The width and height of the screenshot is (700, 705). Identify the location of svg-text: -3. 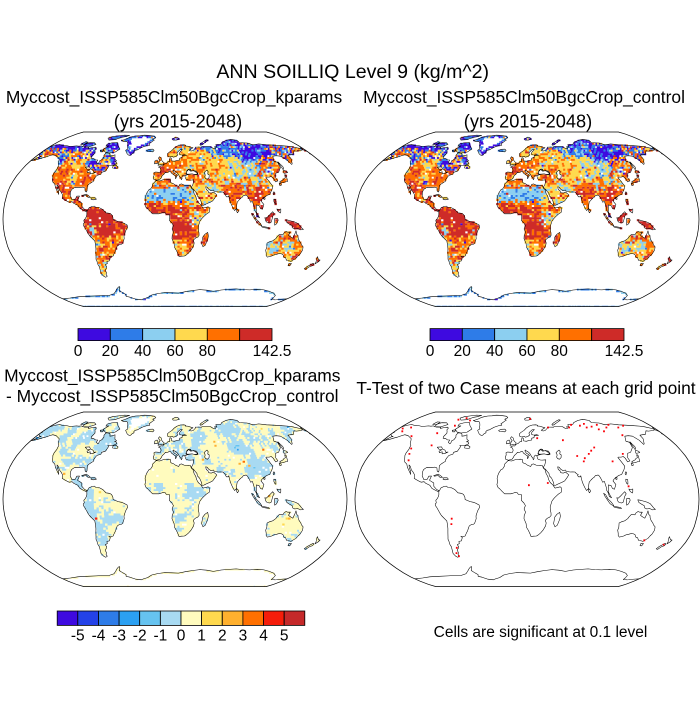
(119, 636).